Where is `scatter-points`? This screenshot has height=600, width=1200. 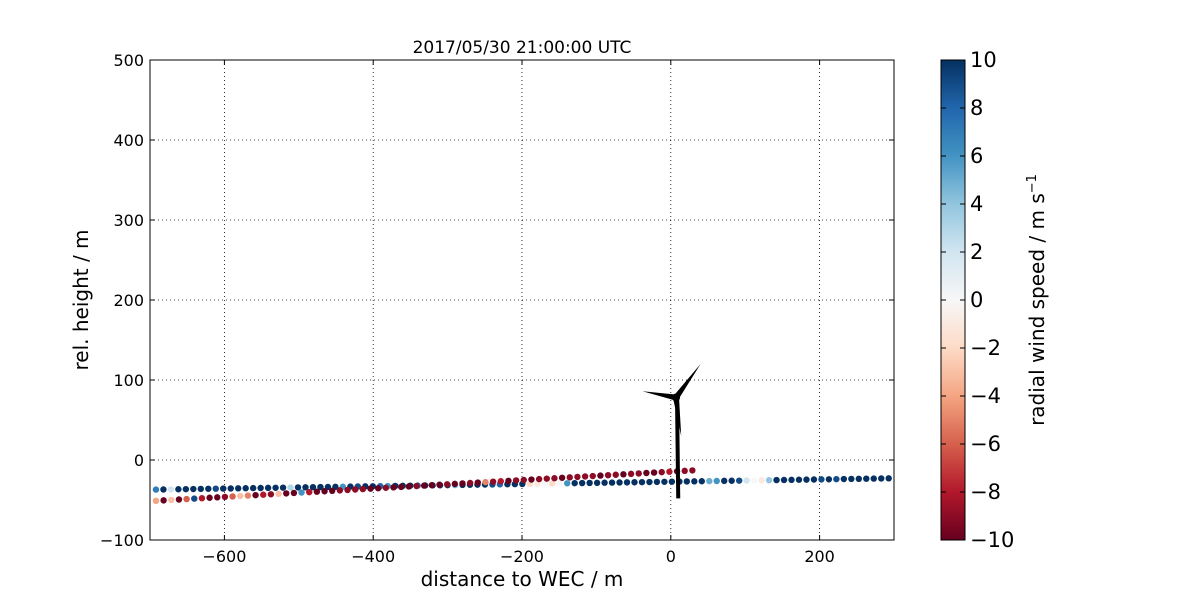 scatter-points is located at coordinates (522, 485).